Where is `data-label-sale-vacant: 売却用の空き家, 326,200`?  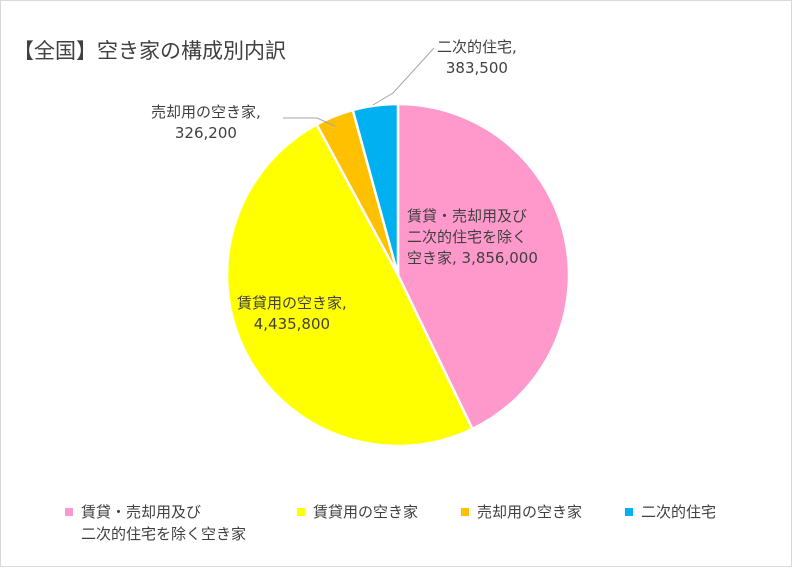 data-label-sale-vacant: 売却用の空き家, 326,200 is located at coordinates (206, 123).